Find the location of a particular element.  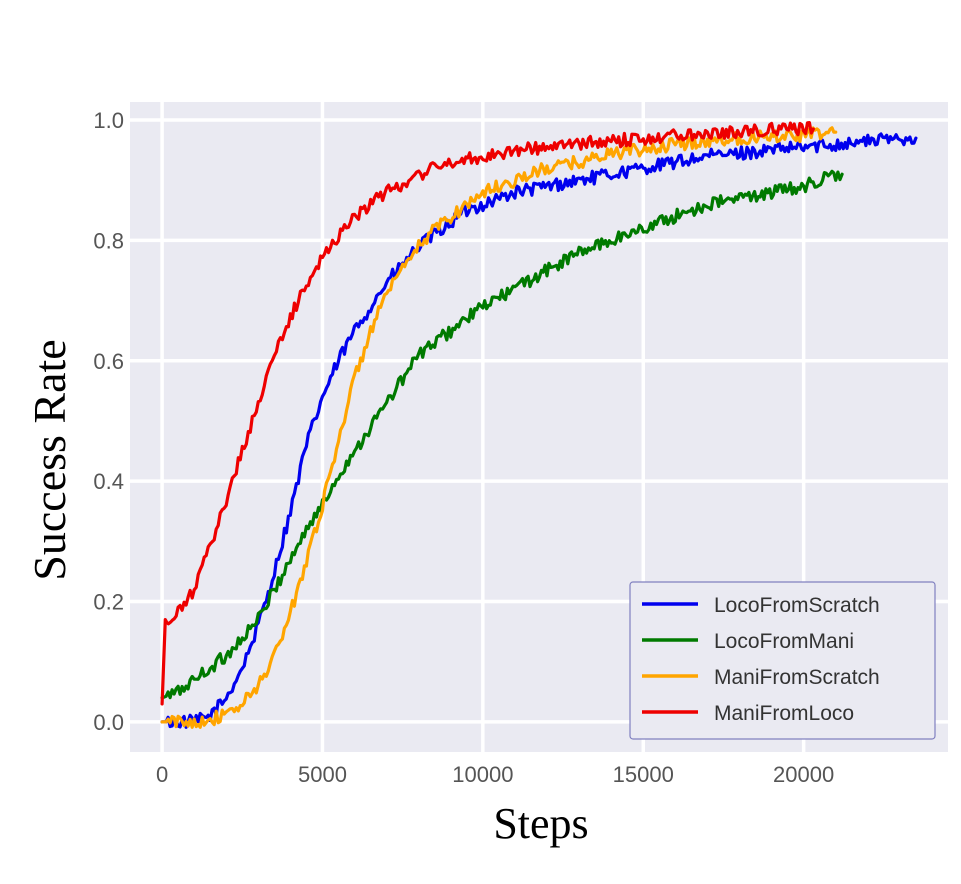

x-tick-label: 15000 is located at coordinates (643, 774).